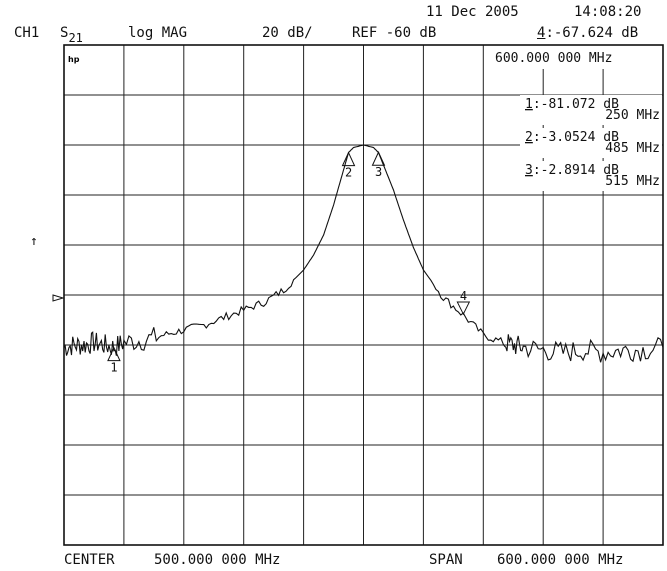 The height and width of the screenshot is (571, 667). I want to click on scale-label: 20 dB/, so click(287, 33).